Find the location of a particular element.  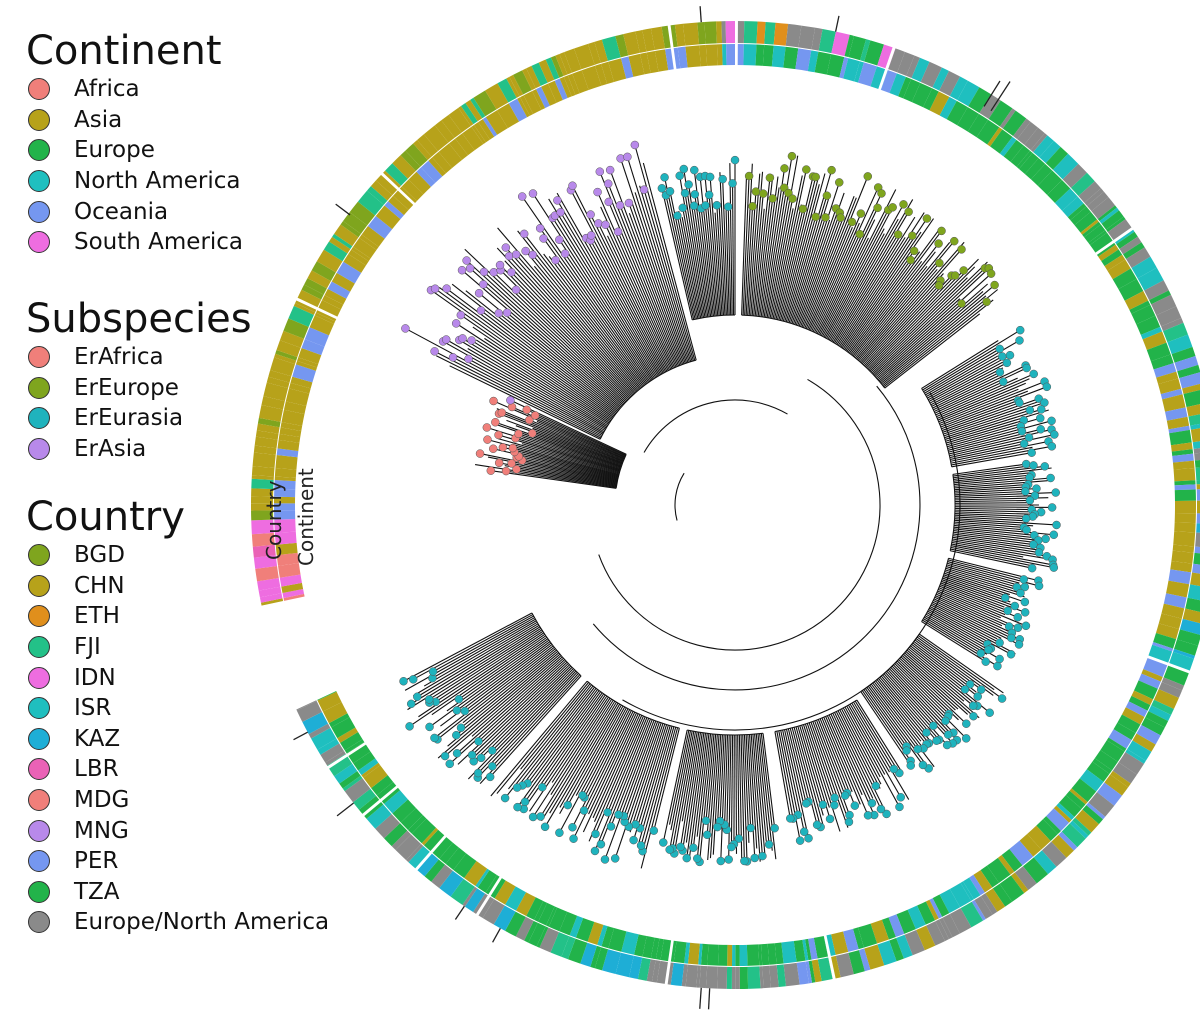

country-legend-label: MDG is located at coordinates (102, 800).